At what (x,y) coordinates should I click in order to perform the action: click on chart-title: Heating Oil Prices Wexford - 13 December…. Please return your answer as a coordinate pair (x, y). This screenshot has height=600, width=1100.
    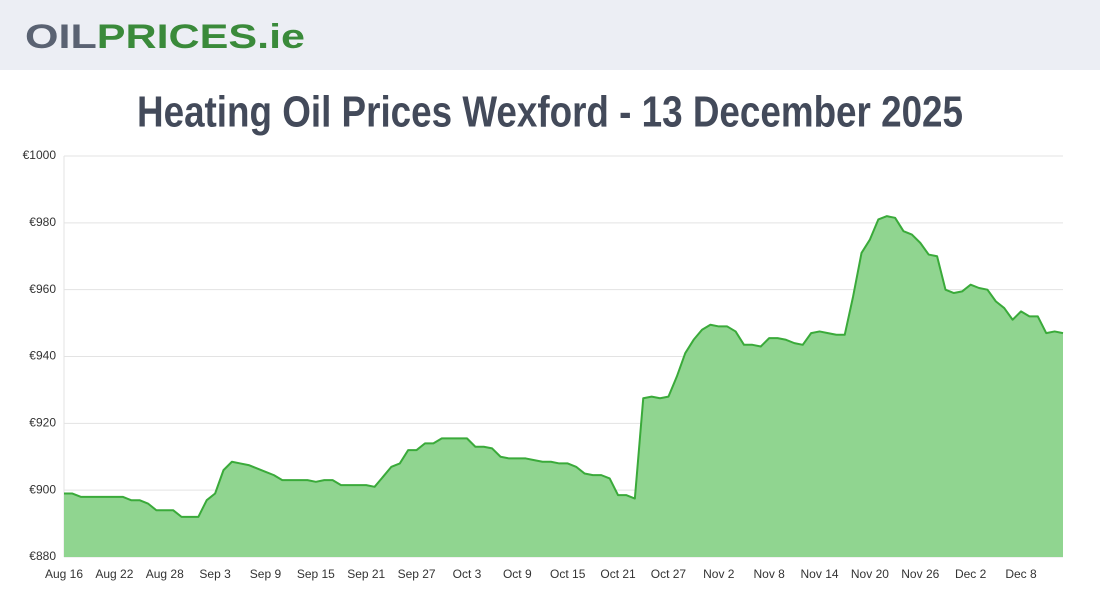
    Looking at the image, I should click on (550, 112).